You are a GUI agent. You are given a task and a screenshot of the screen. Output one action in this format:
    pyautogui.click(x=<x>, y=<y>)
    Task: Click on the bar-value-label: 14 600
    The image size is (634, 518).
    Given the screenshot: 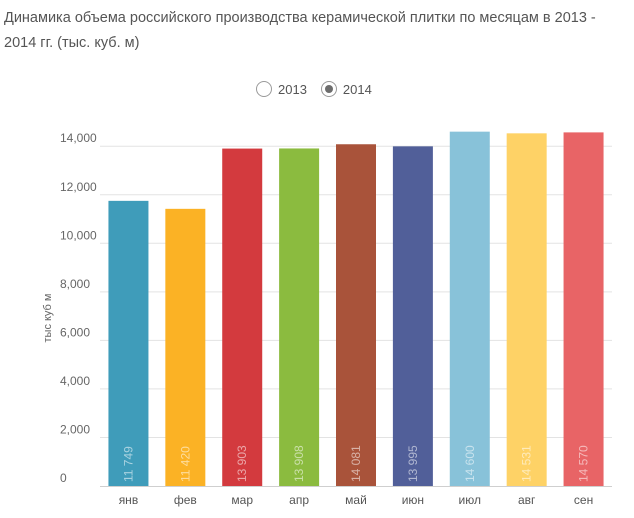 What is the action you would take?
    pyautogui.click(x=470, y=463)
    